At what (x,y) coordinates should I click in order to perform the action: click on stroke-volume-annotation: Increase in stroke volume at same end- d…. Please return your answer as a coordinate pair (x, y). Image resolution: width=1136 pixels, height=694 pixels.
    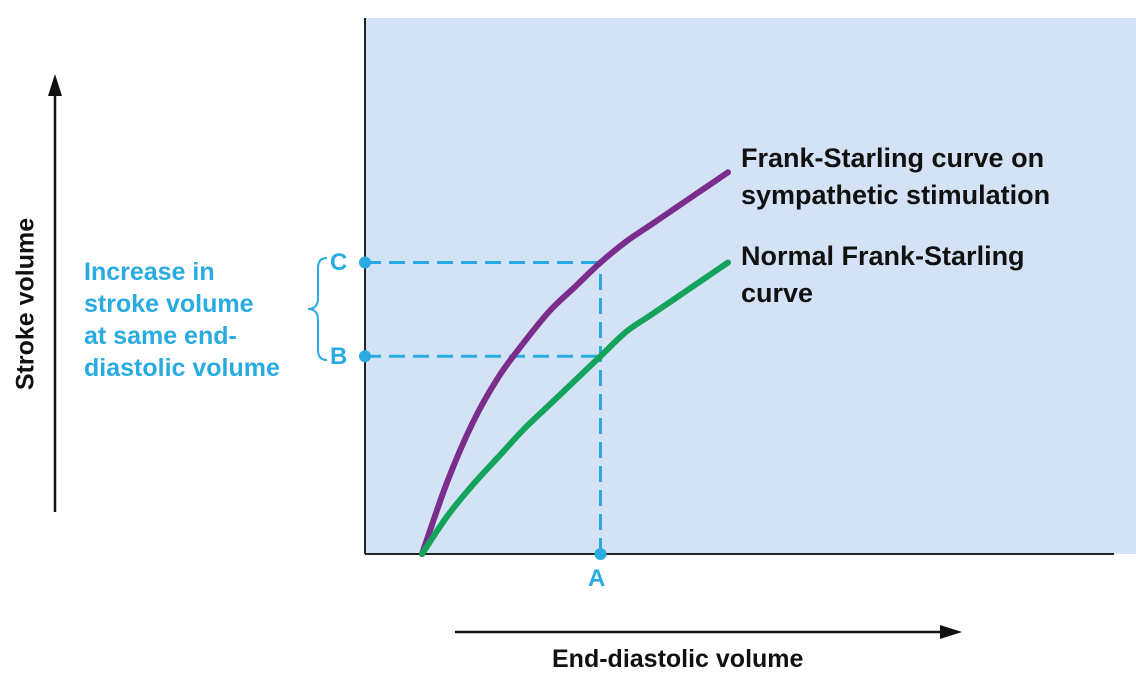
    Looking at the image, I should click on (182, 320).